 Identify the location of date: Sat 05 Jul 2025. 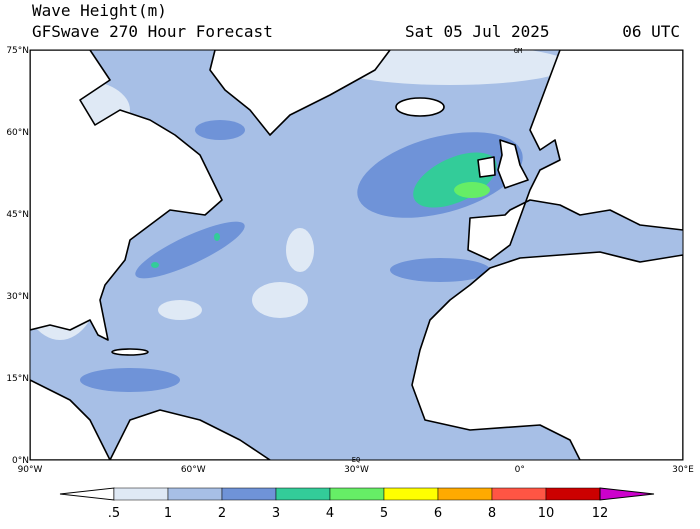
(477, 31).